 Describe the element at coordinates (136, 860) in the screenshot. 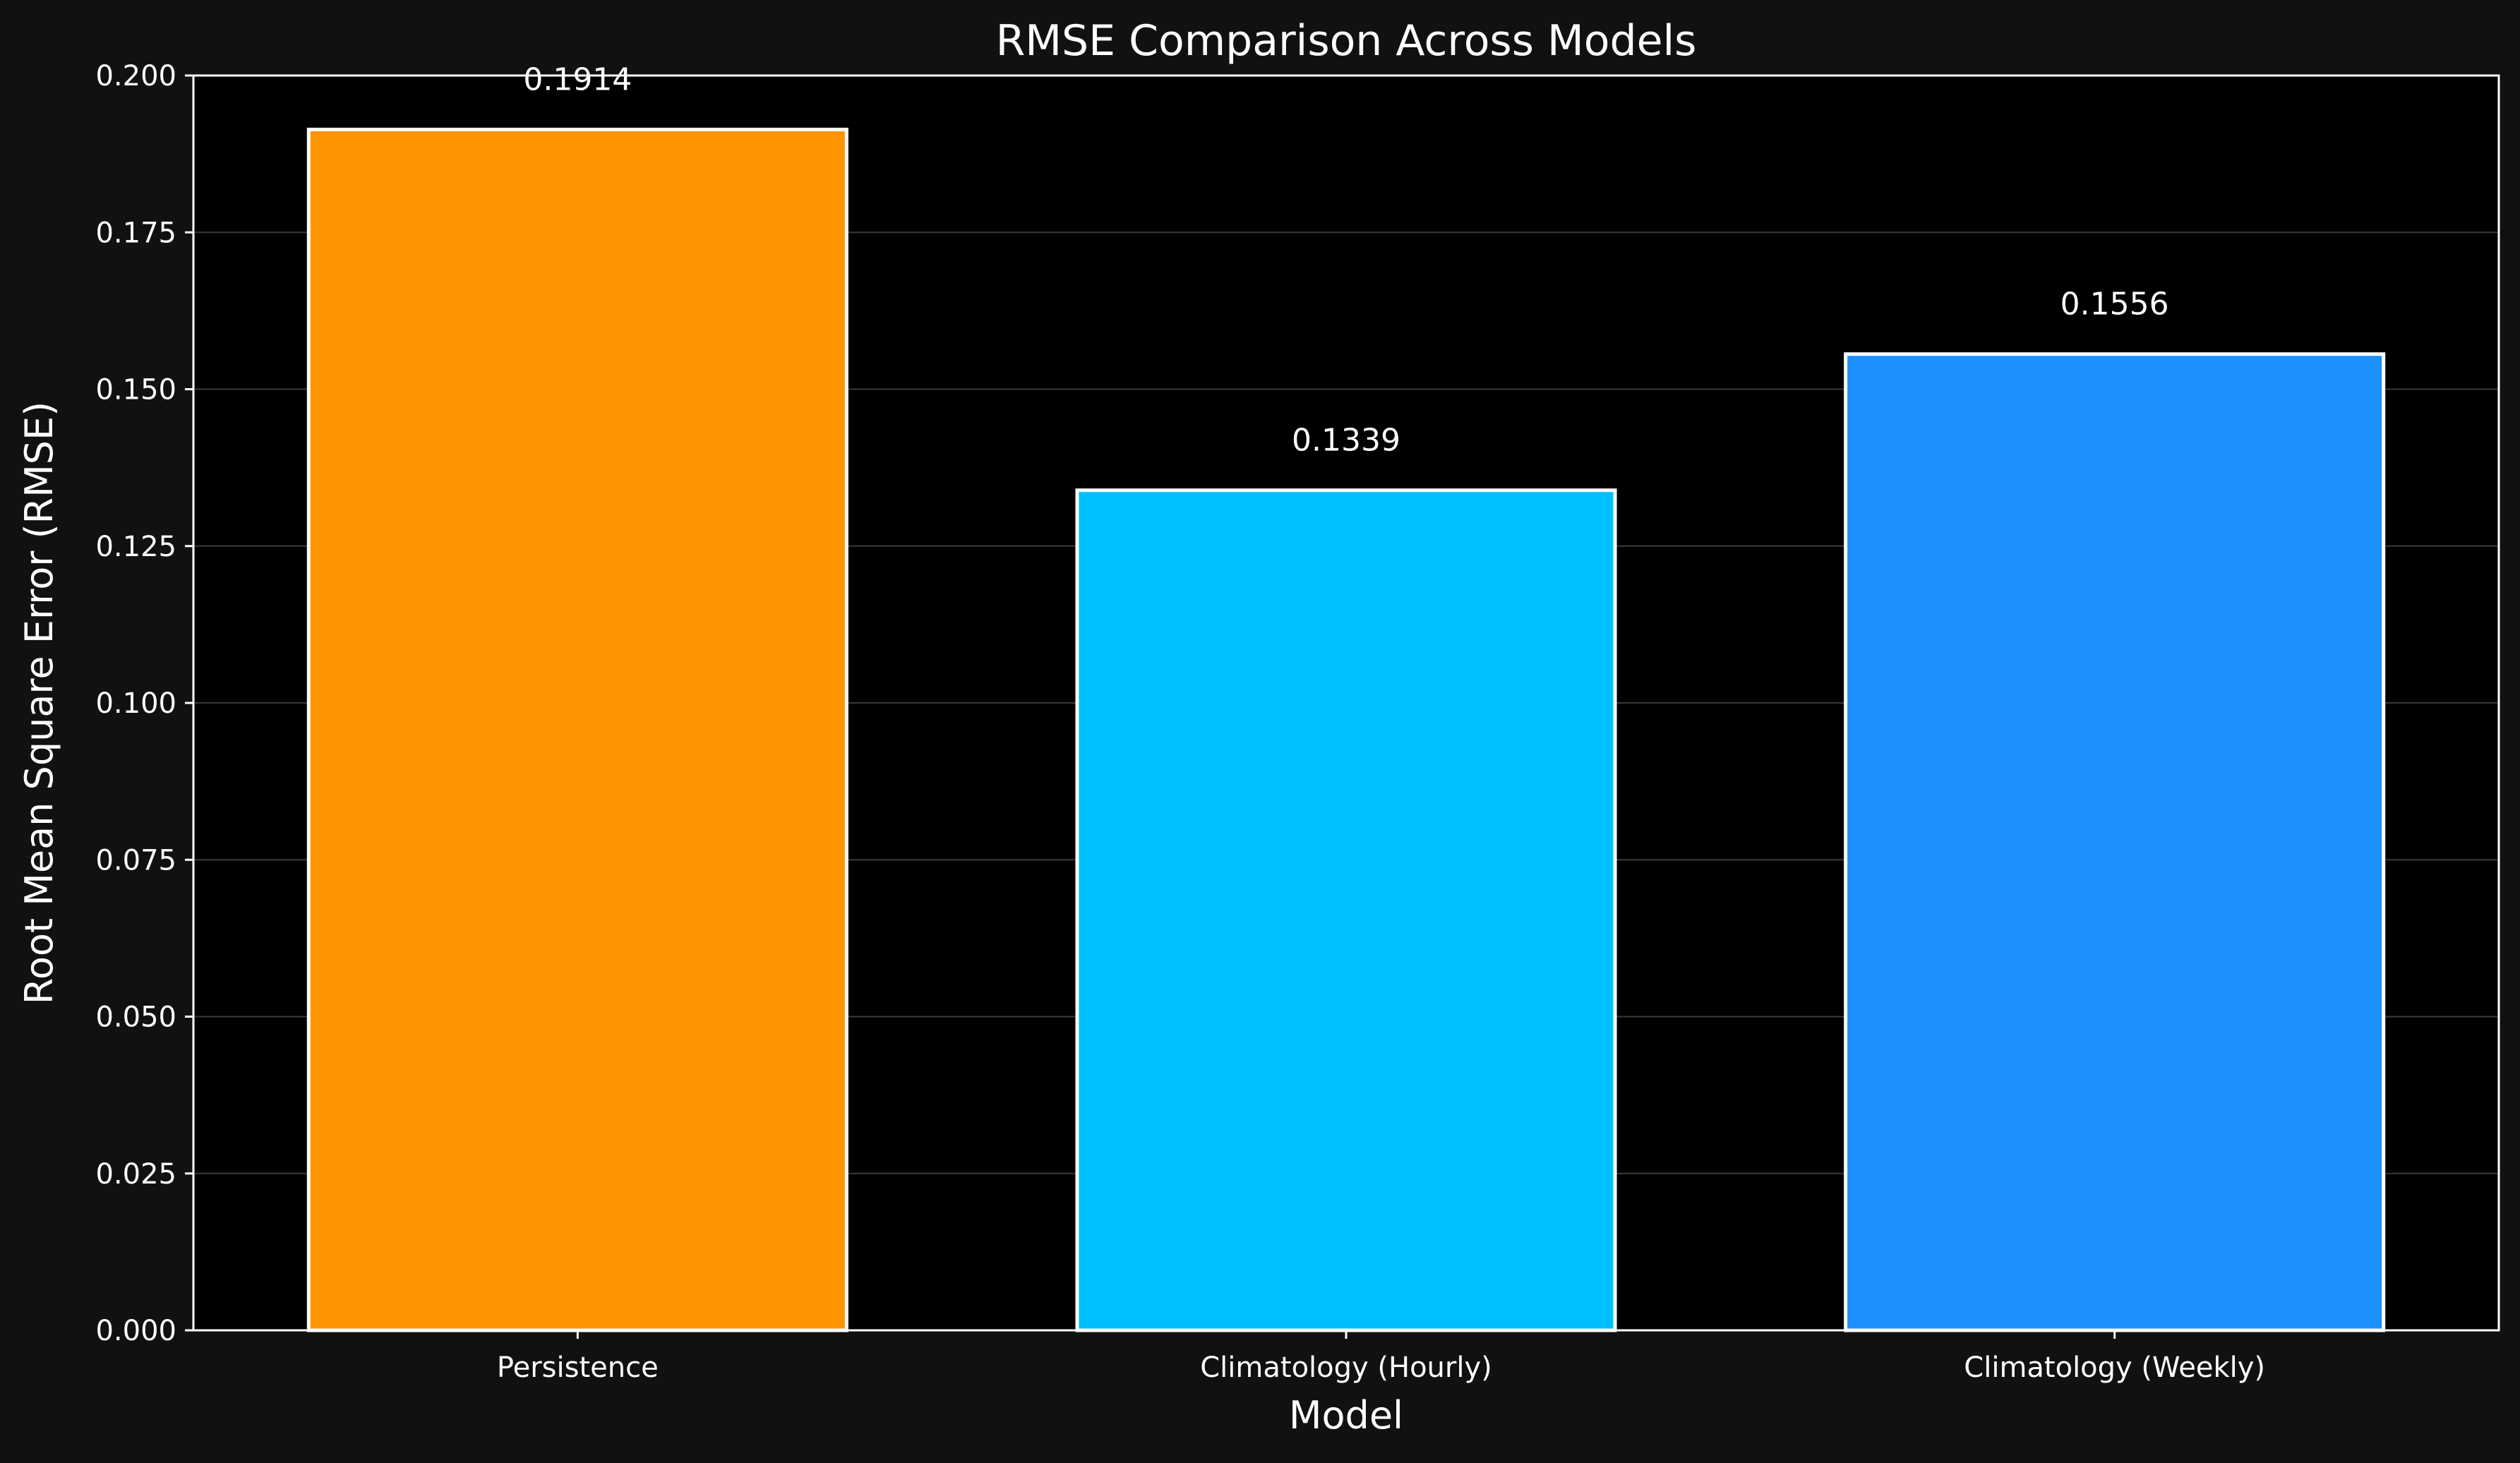

I see `y-tick-label: 0.075` at that location.